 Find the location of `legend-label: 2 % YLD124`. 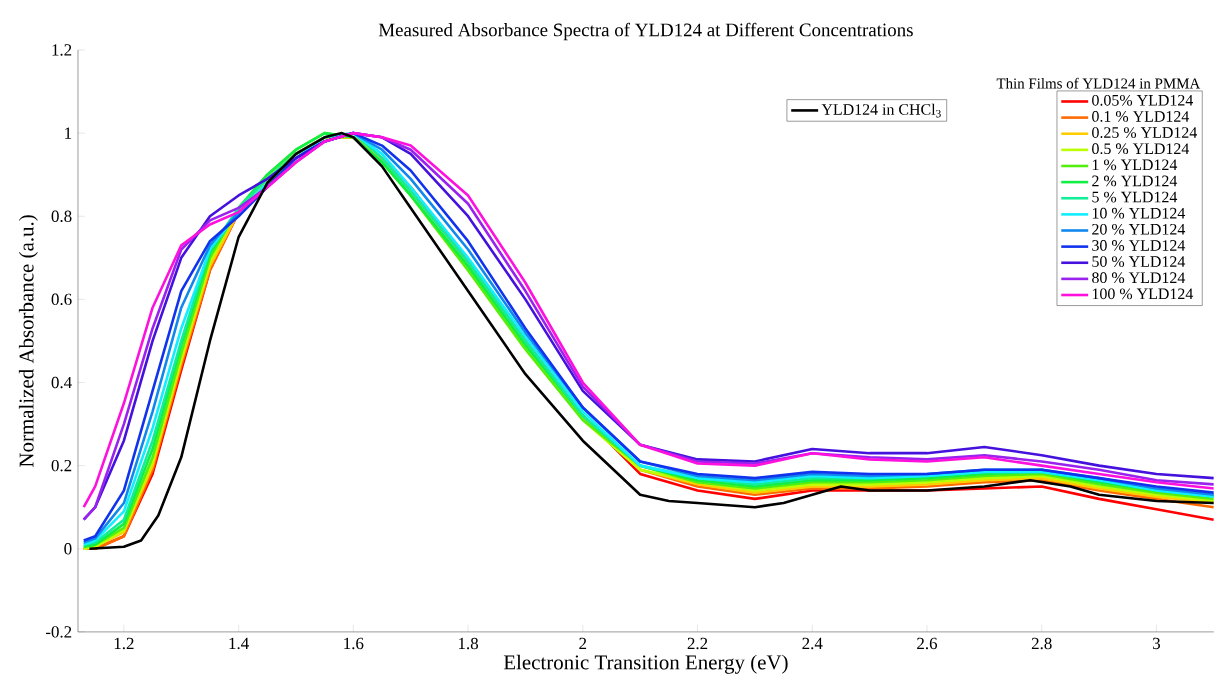

legend-label: 2 % YLD124 is located at coordinates (1135, 181).